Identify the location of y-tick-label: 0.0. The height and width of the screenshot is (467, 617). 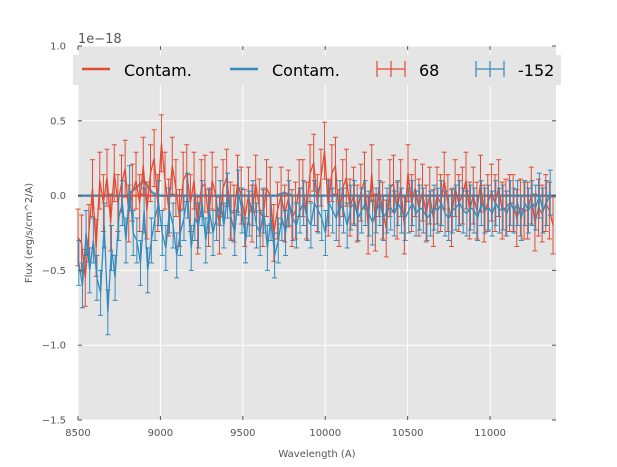
(58, 196).